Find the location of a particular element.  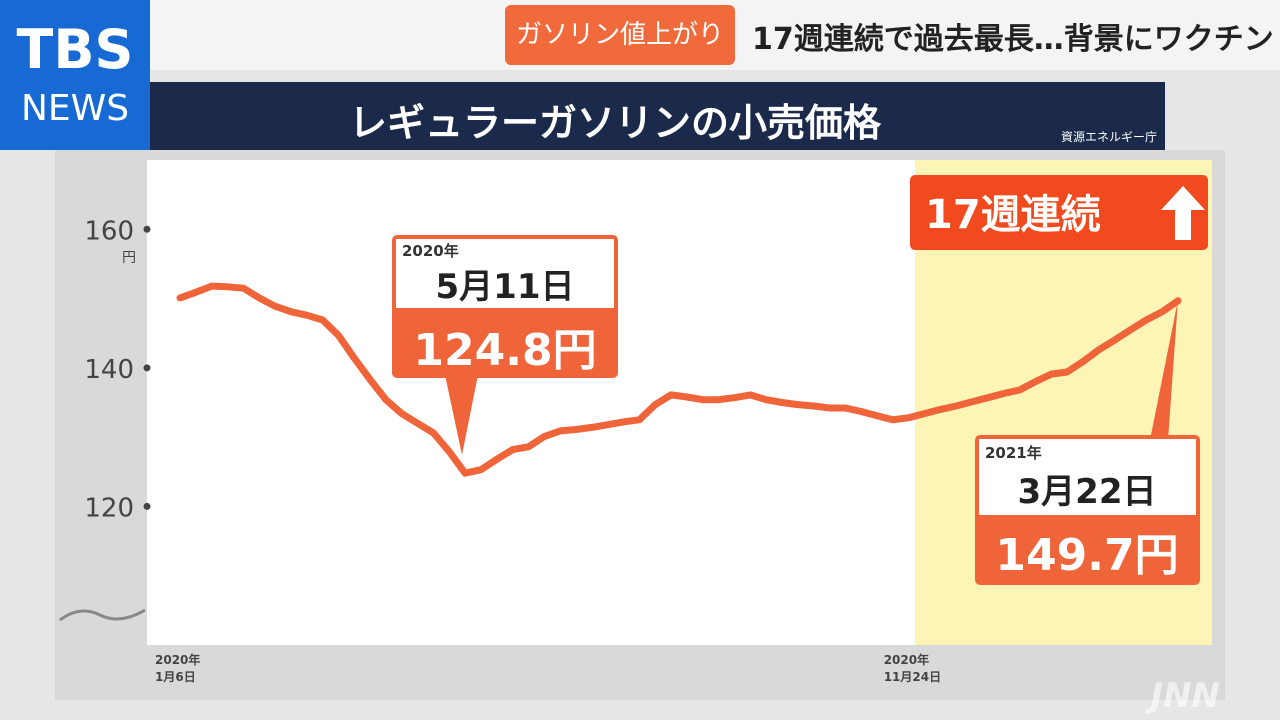

x-tick-label: 2020年 11月24日 is located at coordinates (912, 668).